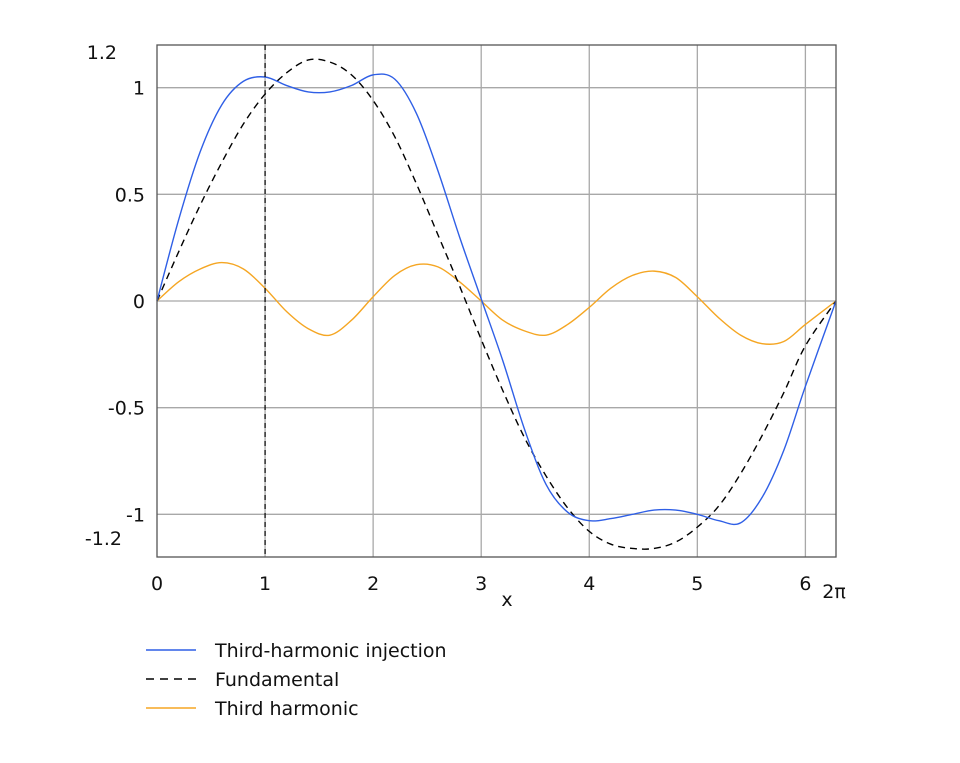 Image resolution: width=960 pixels, height=763 pixels. What do you see at coordinates (589, 584) in the screenshot?
I see `x-tick-label: 4` at bounding box center [589, 584].